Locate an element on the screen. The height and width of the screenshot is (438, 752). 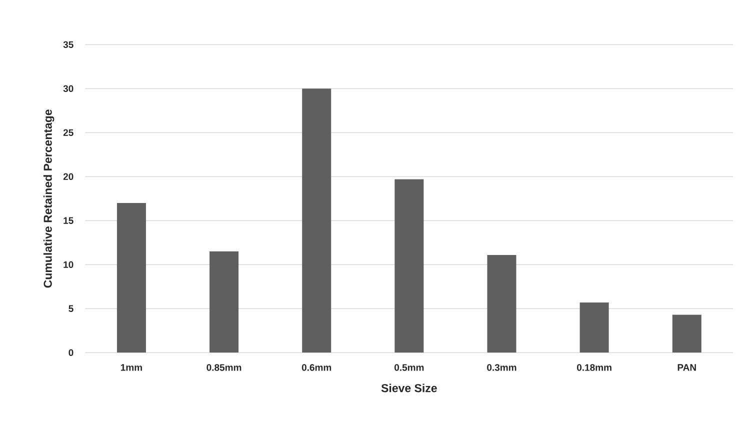
y-tick-label: 20 is located at coordinates (68, 176).